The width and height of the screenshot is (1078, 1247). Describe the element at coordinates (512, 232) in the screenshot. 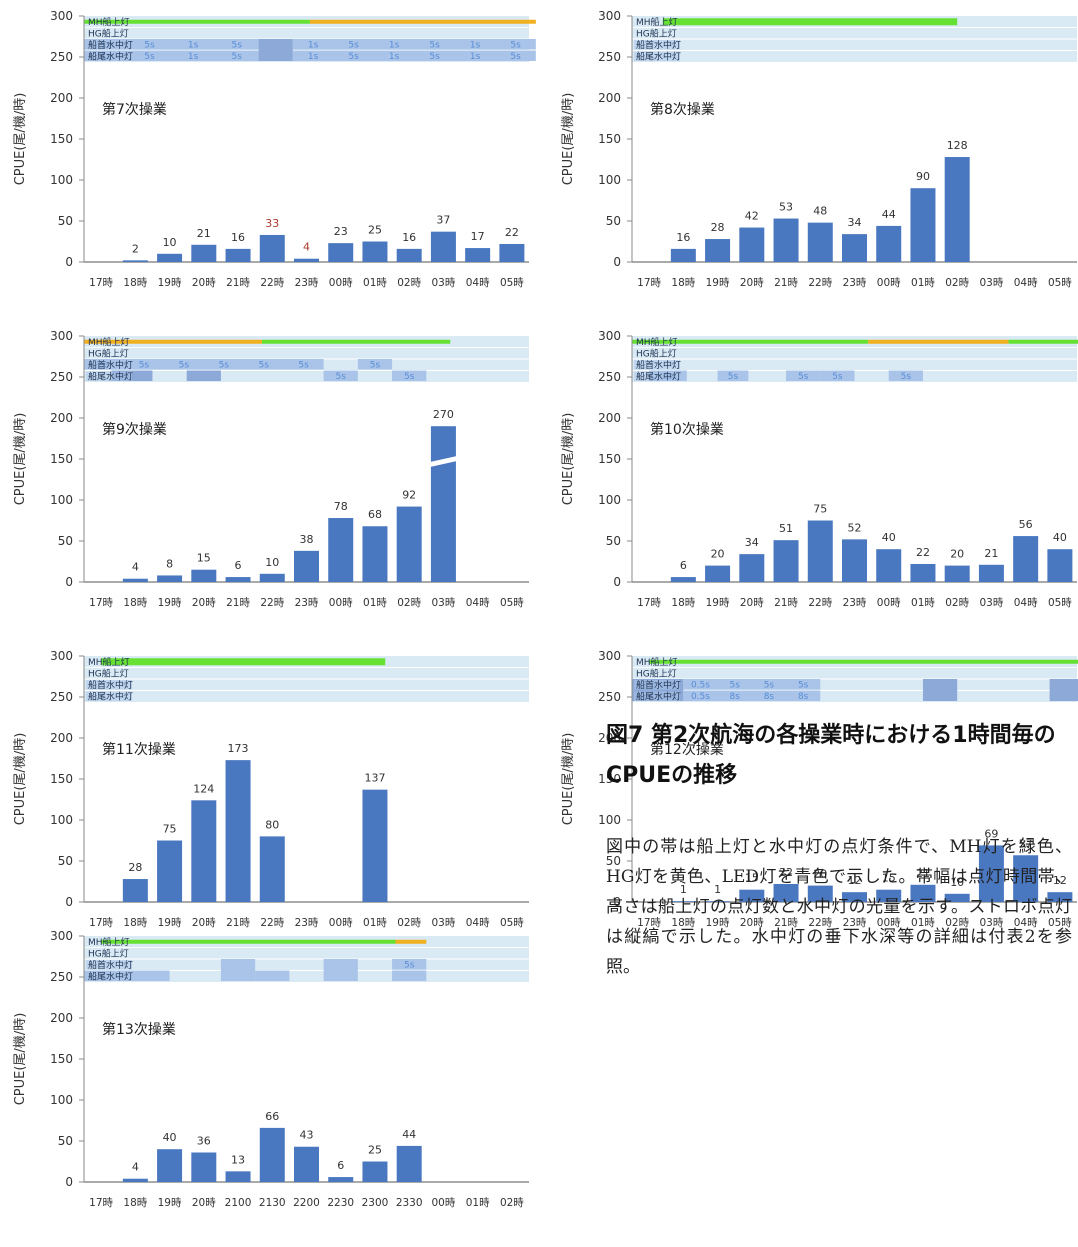

I see `data-label: 22` at that location.